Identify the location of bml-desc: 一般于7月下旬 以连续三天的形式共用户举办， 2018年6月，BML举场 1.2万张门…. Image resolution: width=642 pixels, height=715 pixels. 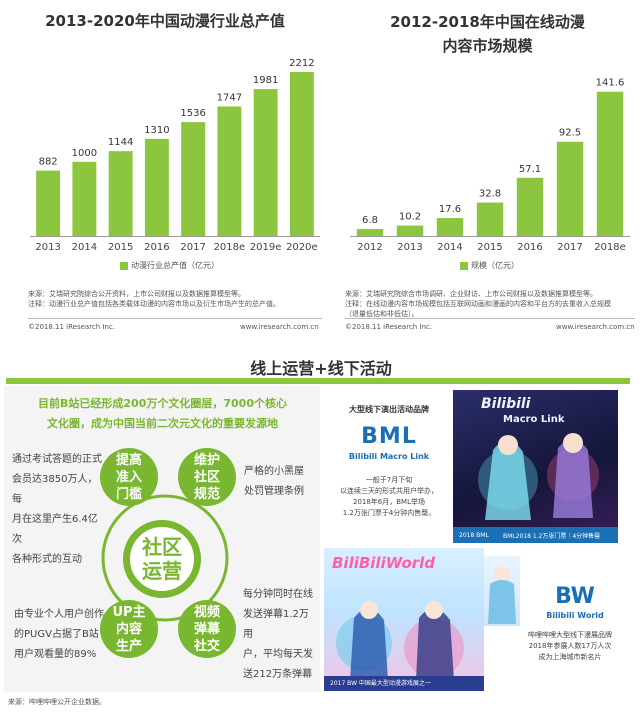
(389, 496).